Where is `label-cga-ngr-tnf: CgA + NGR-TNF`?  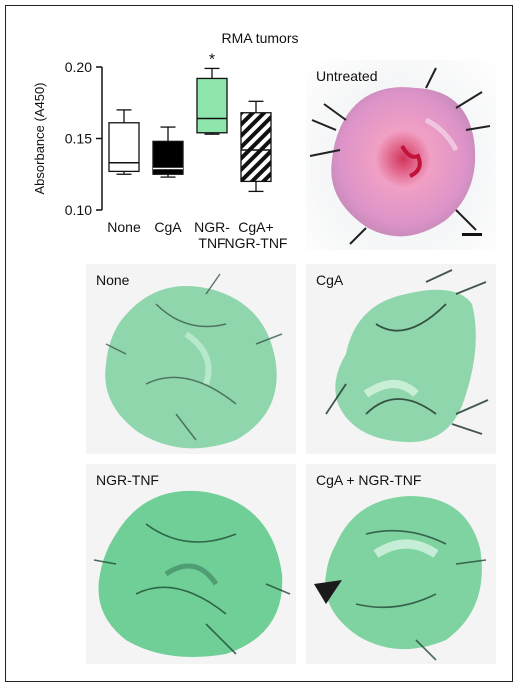 label-cga-ngr-tnf: CgA + NGR-TNF is located at coordinates (369, 480).